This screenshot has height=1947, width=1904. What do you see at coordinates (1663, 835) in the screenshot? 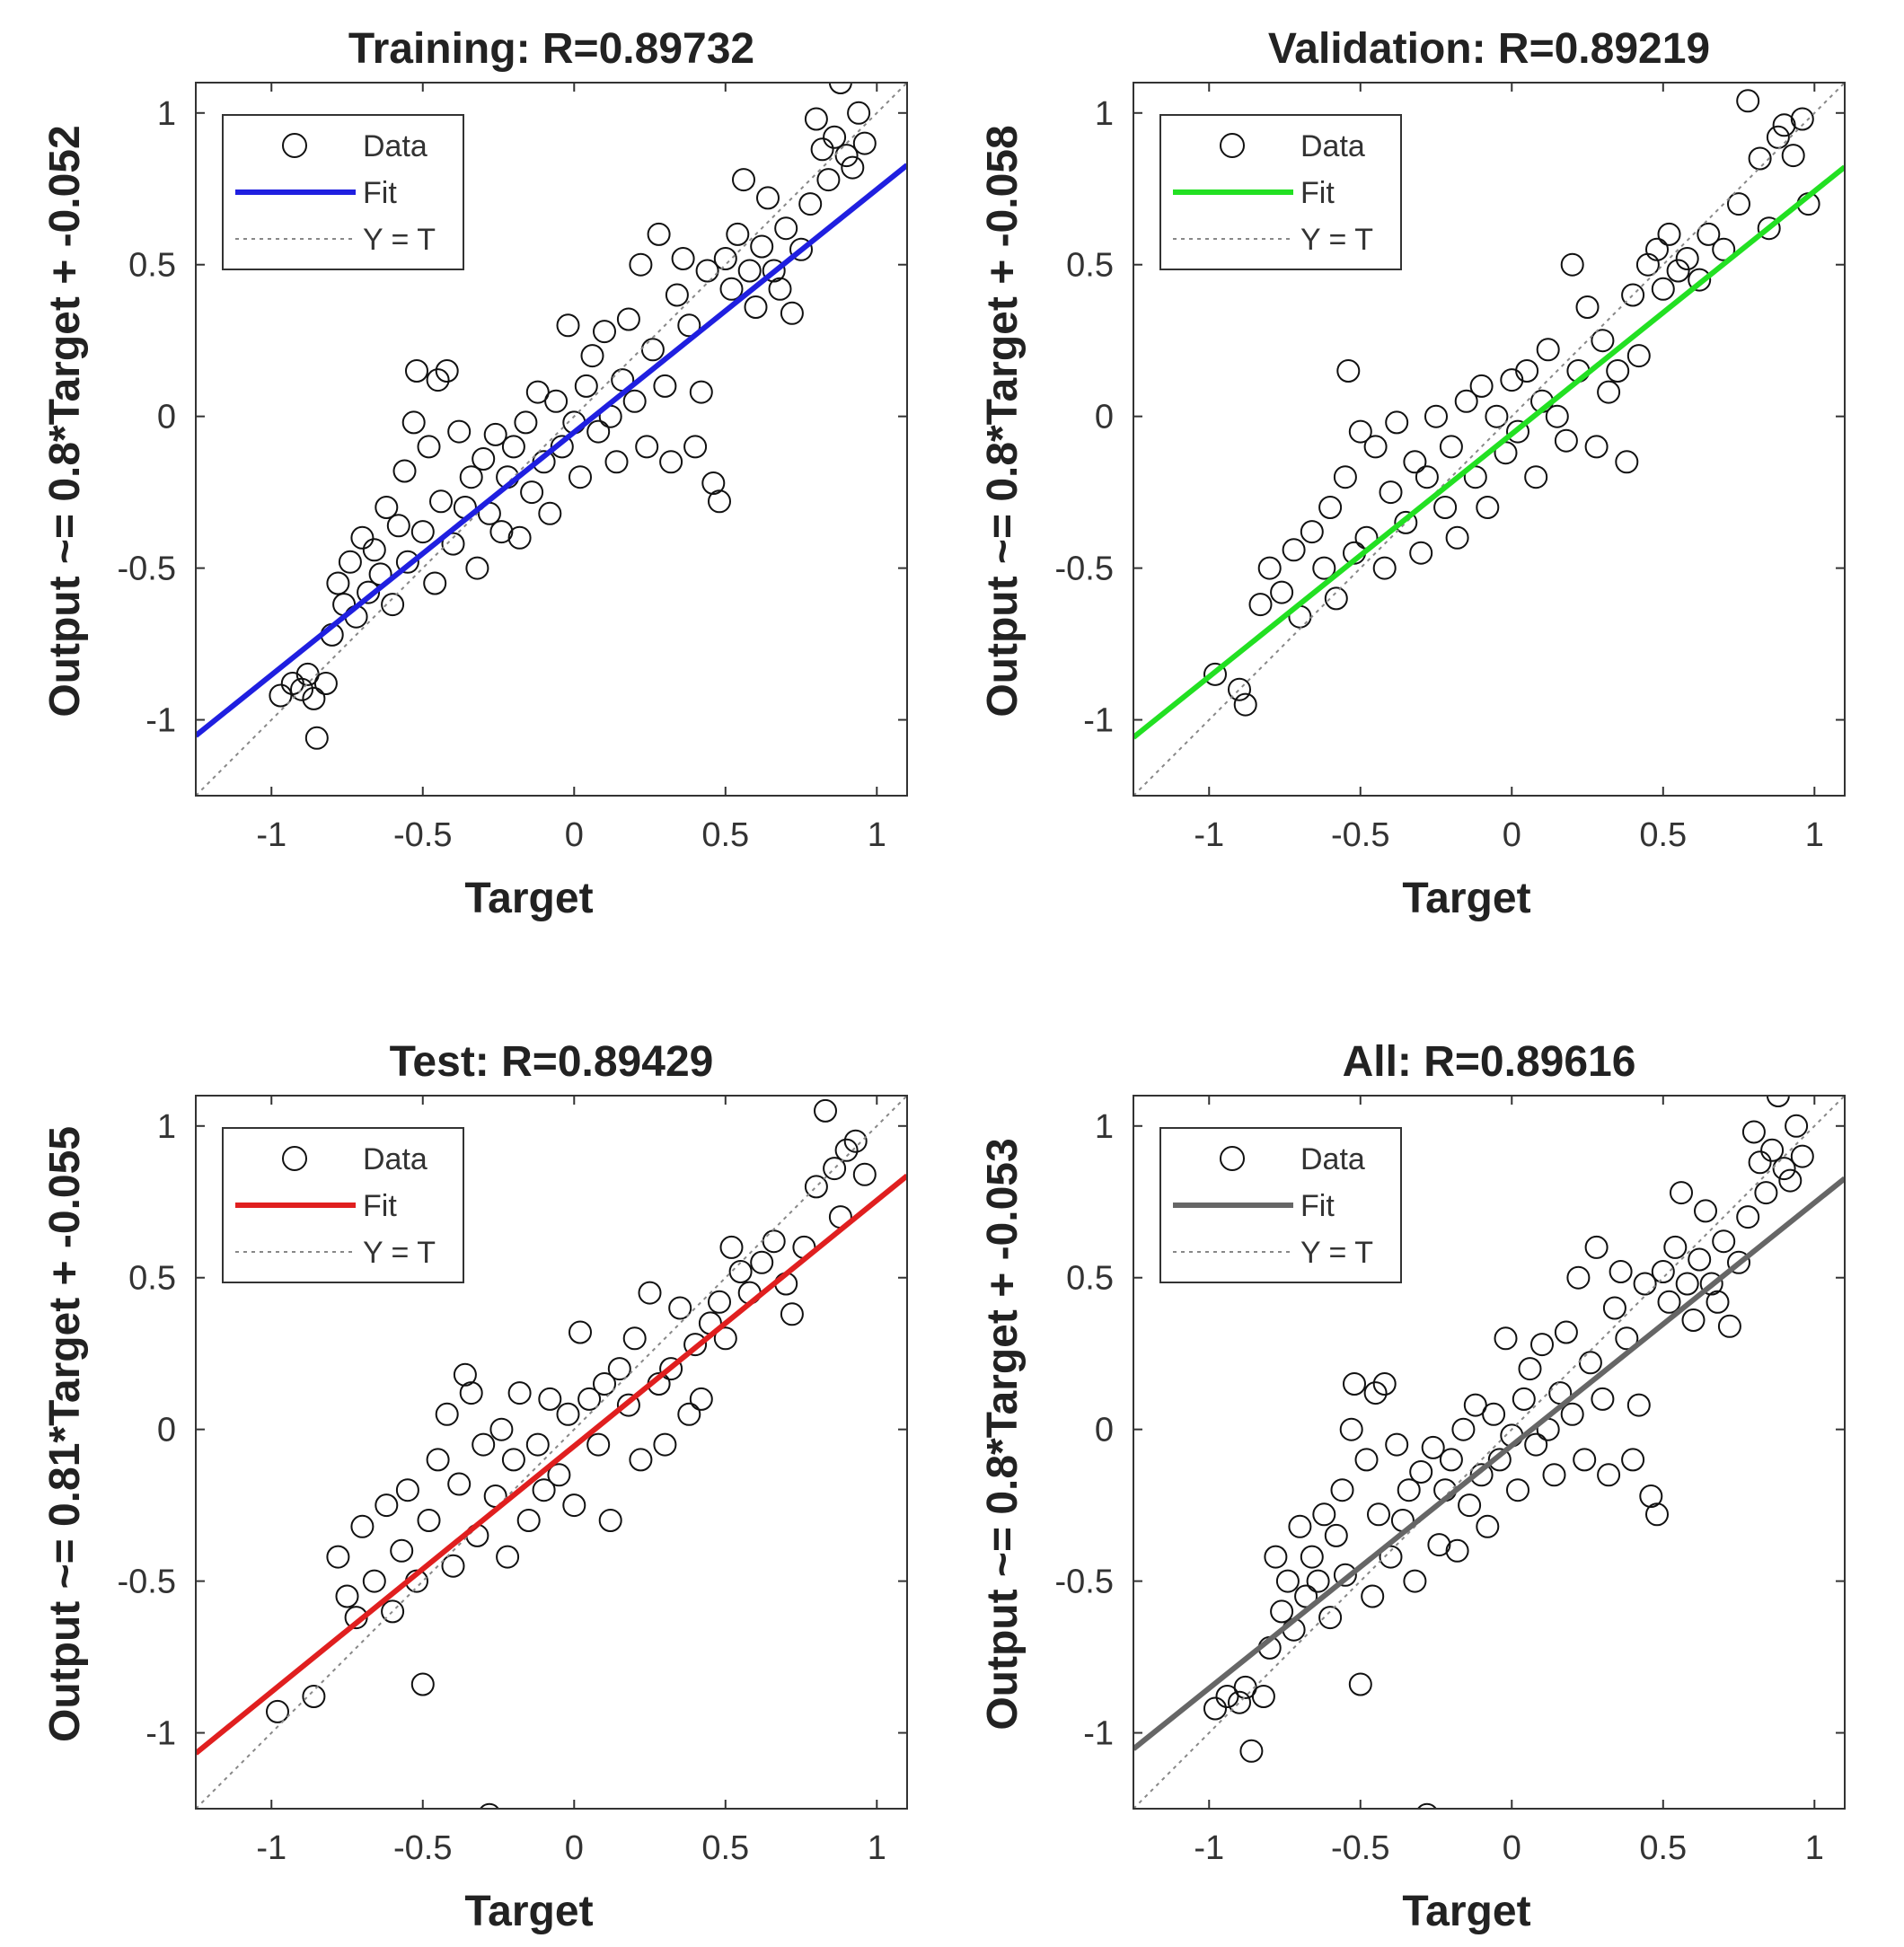
I see `x-tick-label: 0.5` at bounding box center [1663, 835].